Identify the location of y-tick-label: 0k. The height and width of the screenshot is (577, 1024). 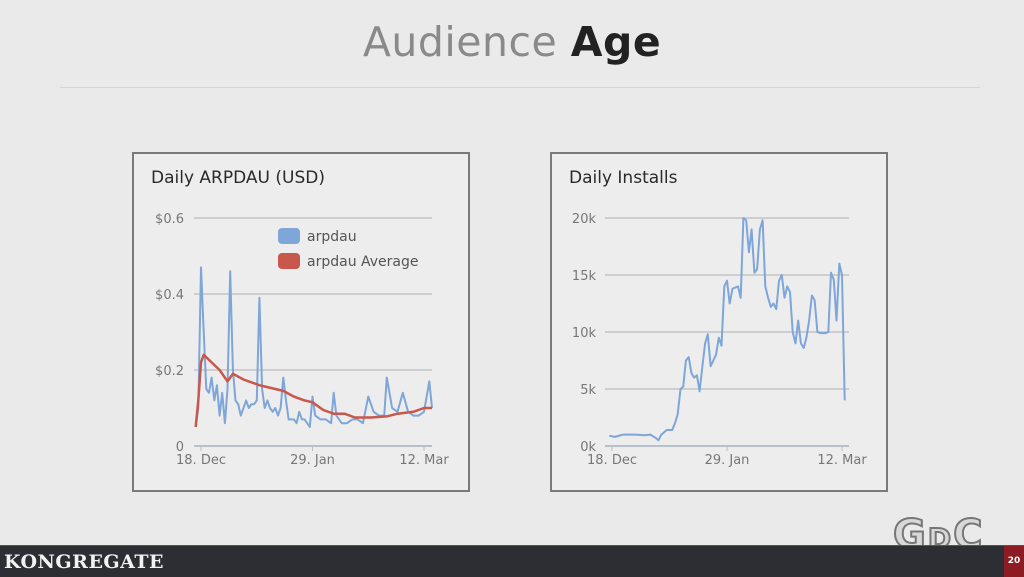
(588, 447).